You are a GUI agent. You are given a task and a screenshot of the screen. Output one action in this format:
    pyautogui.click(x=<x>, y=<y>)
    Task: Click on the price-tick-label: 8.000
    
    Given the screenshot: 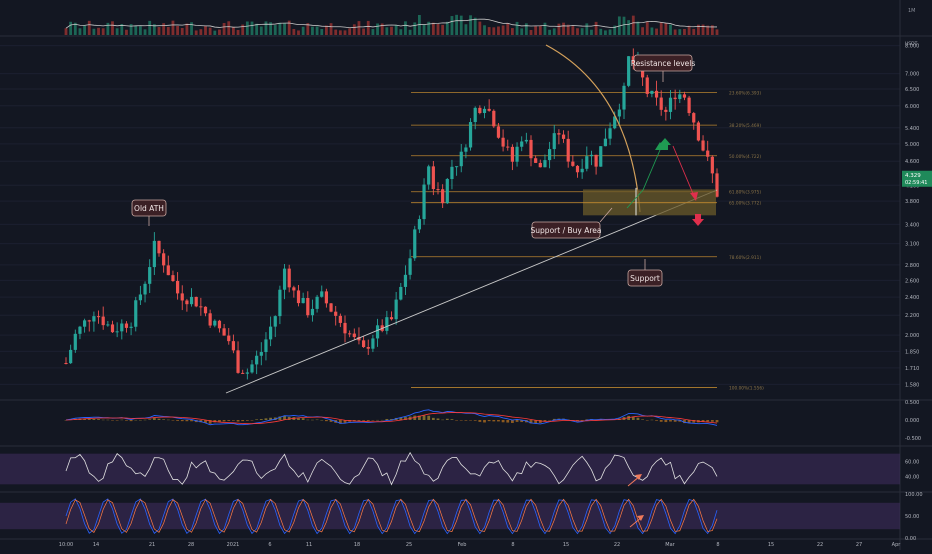 What is the action you would take?
    pyautogui.click(x=912, y=47)
    